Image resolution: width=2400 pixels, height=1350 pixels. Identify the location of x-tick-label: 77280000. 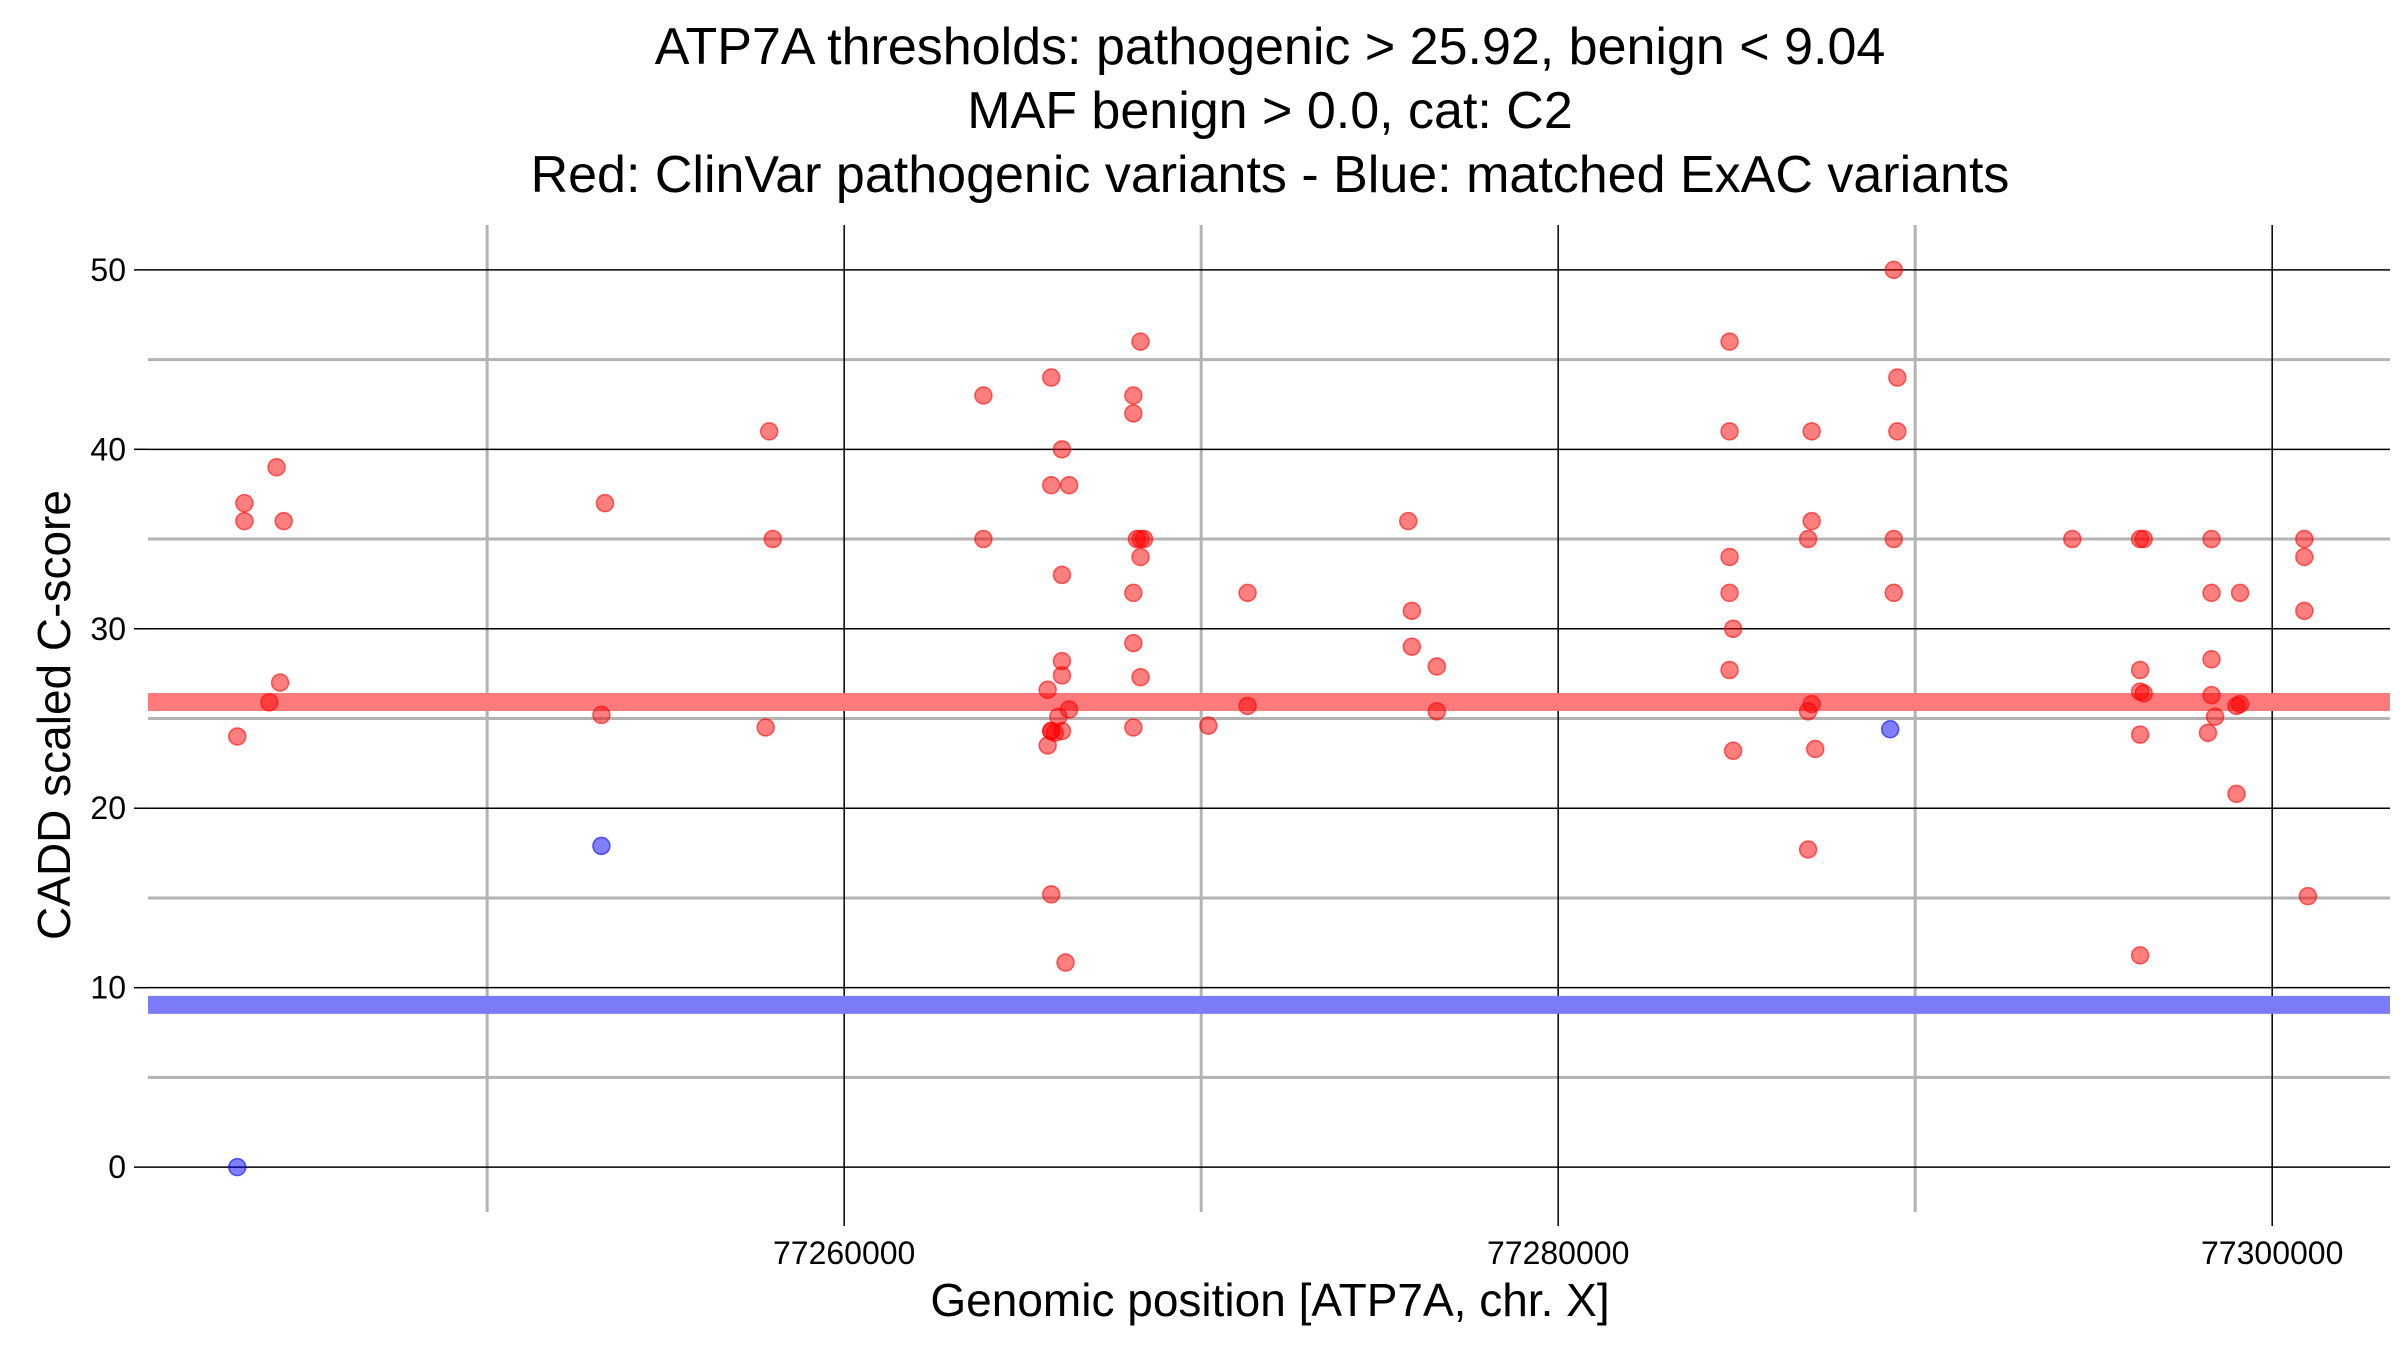
(1558, 1253).